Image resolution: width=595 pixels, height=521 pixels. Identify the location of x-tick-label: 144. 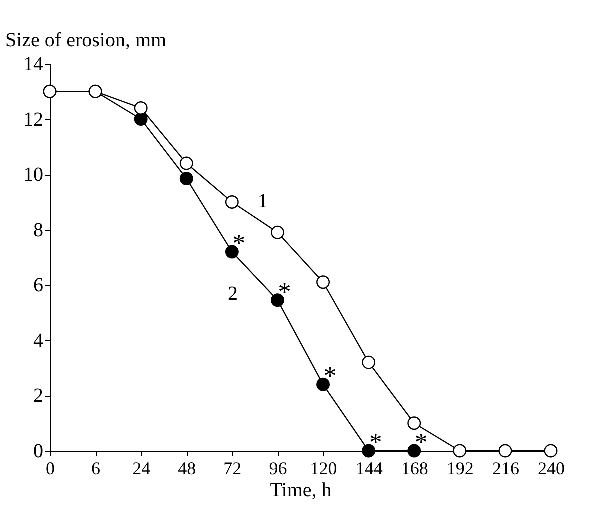
(369, 468).